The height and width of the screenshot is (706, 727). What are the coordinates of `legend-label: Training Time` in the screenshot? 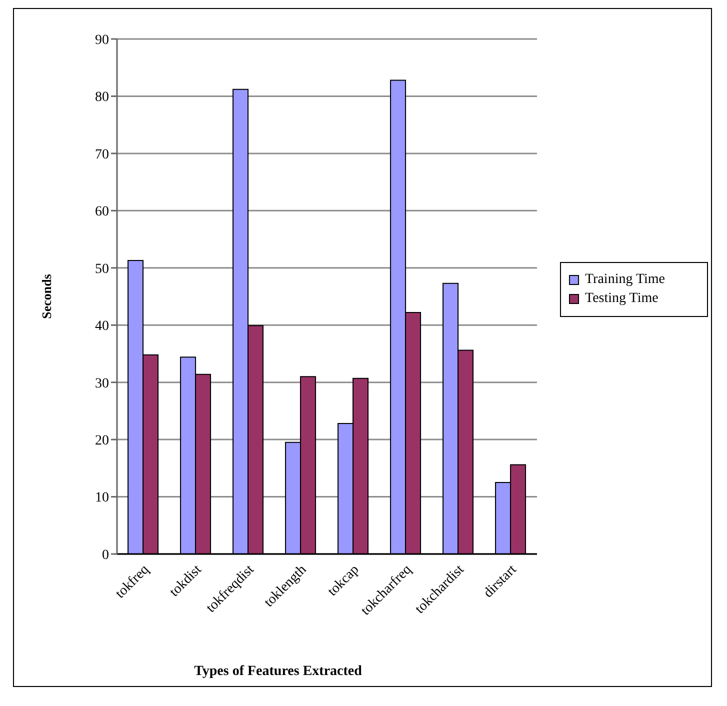 It's located at (625, 280).